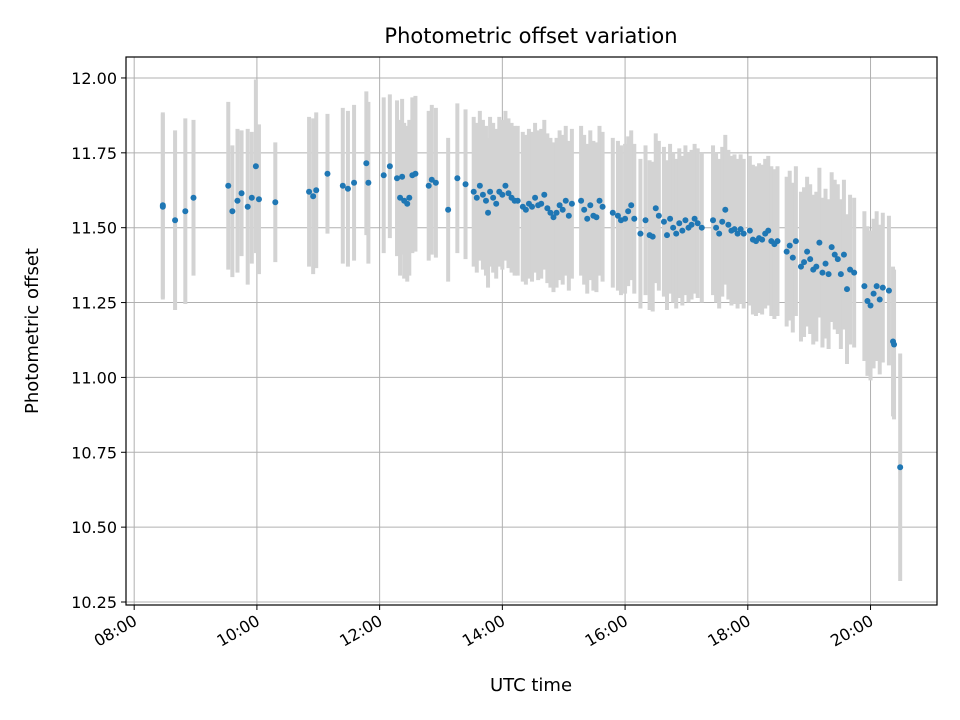 The height and width of the screenshot is (720, 960). What do you see at coordinates (237, 631) in the screenshot?
I see `x-tick-label: 10:00` at bounding box center [237, 631].